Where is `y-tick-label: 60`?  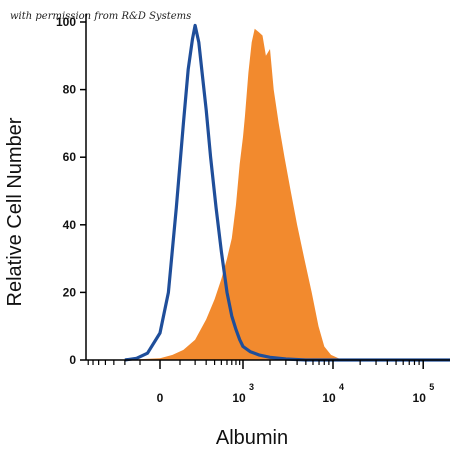 y-tick-label: 60 is located at coordinates (70, 157).